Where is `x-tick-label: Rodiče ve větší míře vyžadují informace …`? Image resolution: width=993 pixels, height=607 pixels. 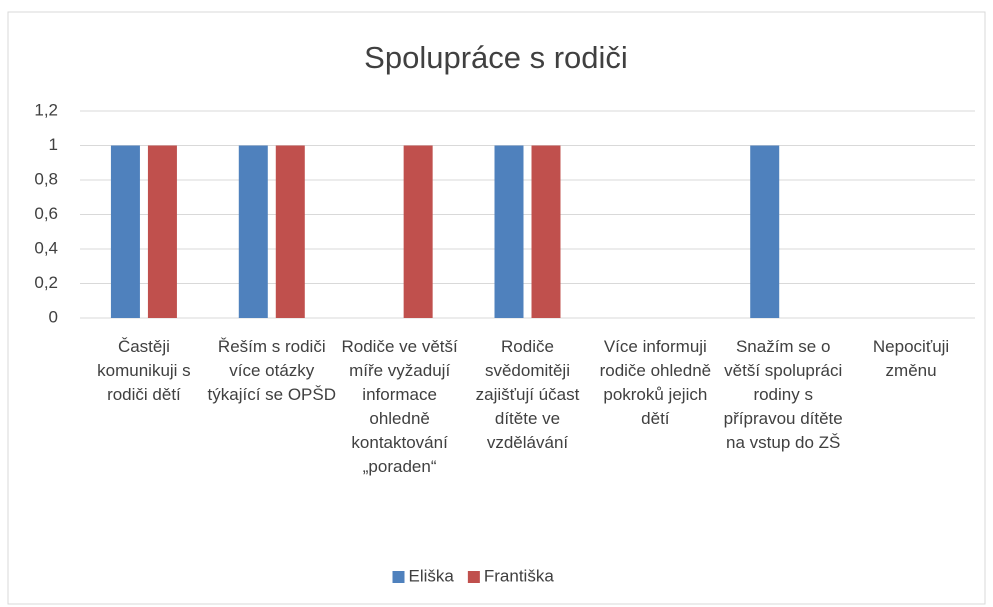
x-tick-label: Rodiče ve větší míře vyžadují informace … is located at coordinates (399, 406).